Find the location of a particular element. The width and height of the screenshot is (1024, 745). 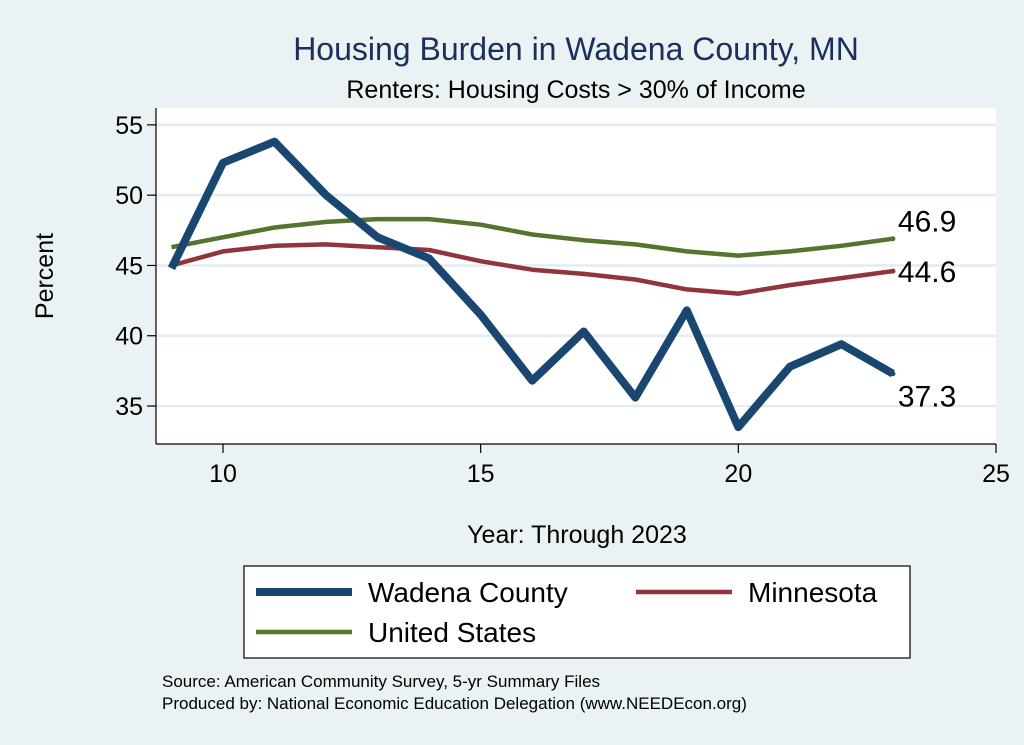

chart-subtitle: Renters: Housing Costs > 30% of Income is located at coordinates (575, 90).